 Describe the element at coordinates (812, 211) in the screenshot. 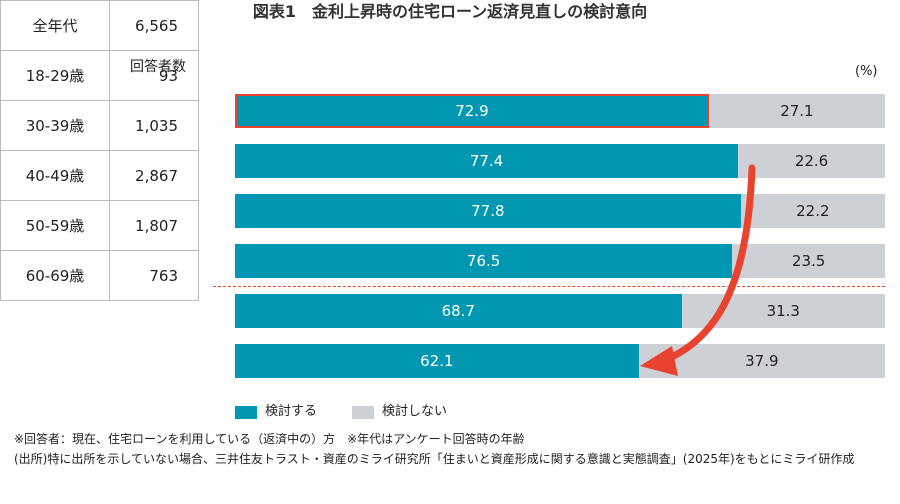

I see `bar-not-consider: 22.2` at that location.